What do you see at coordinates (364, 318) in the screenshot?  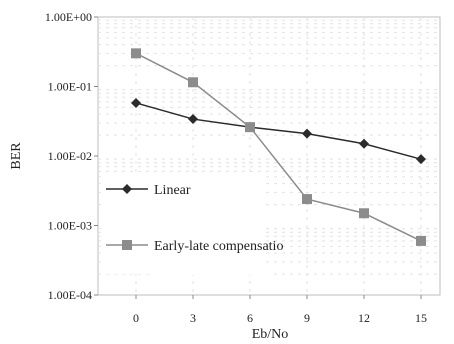 I see `x-tick-label: 12` at bounding box center [364, 318].